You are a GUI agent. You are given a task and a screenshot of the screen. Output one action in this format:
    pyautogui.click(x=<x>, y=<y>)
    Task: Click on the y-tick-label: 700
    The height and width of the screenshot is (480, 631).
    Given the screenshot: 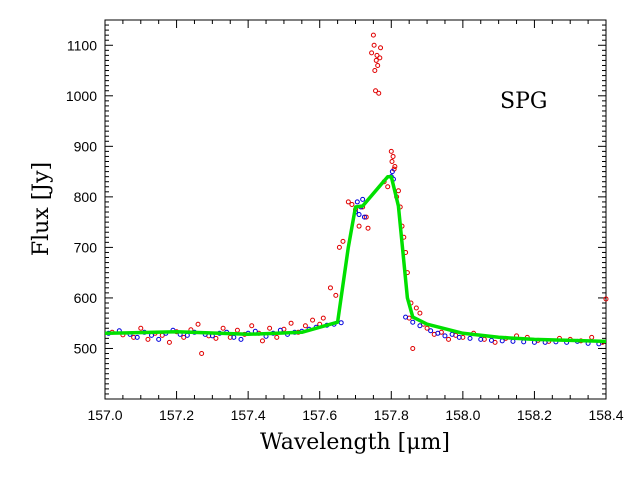 What is the action you would take?
    pyautogui.click(x=86, y=247)
    